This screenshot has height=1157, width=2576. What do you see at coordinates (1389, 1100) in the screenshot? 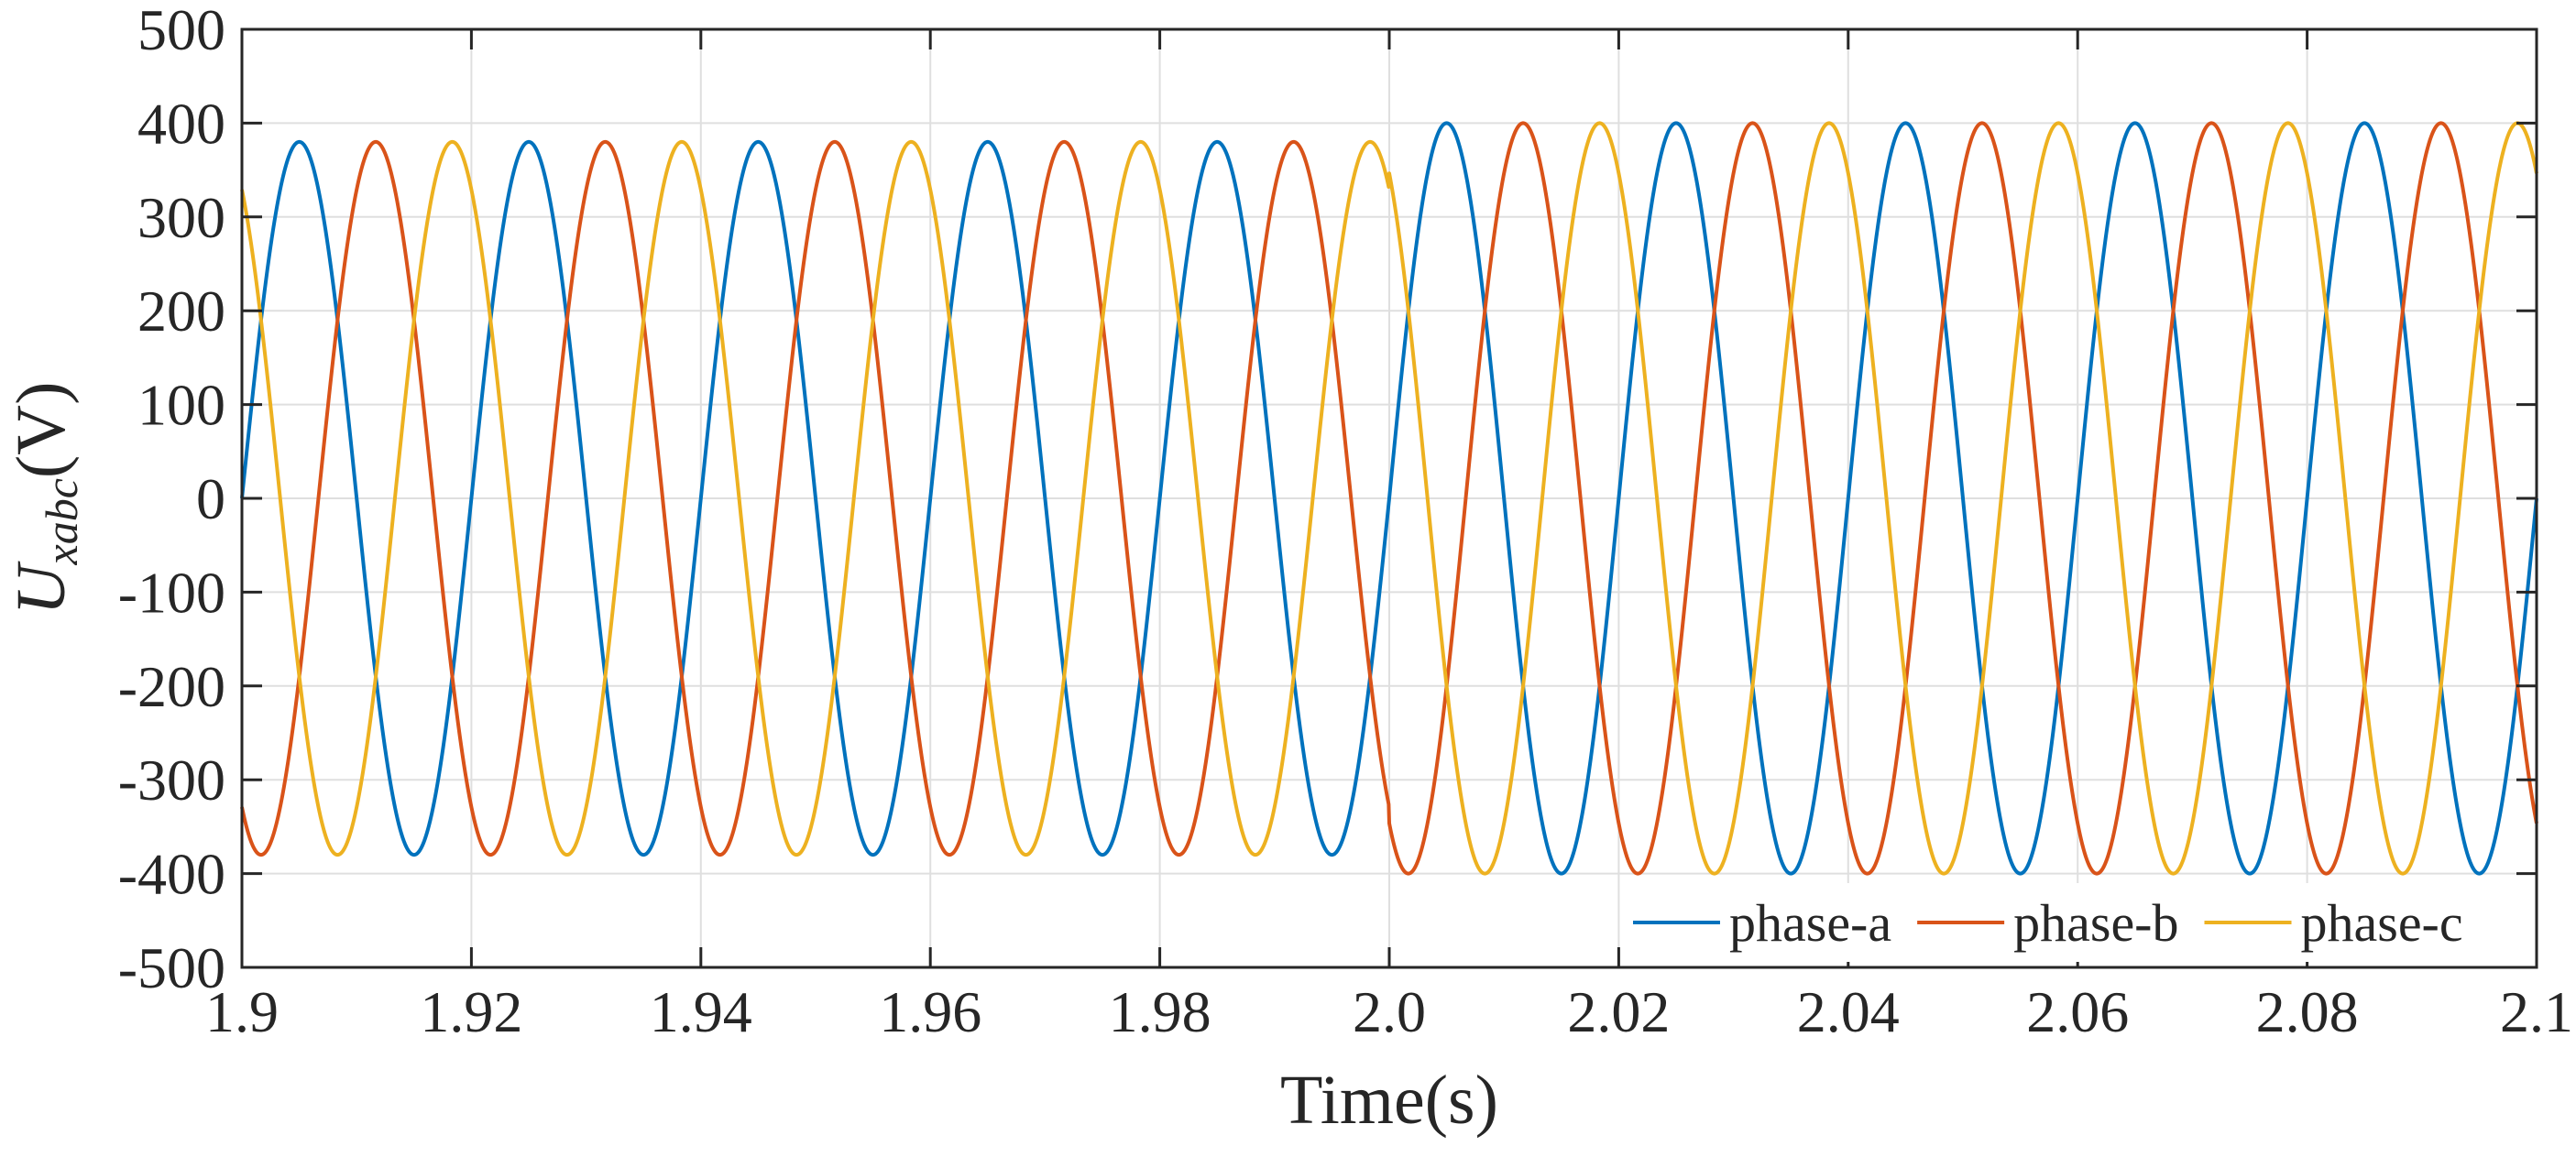
I see `x-axis-label: Time(s)` at bounding box center [1389, 1100].